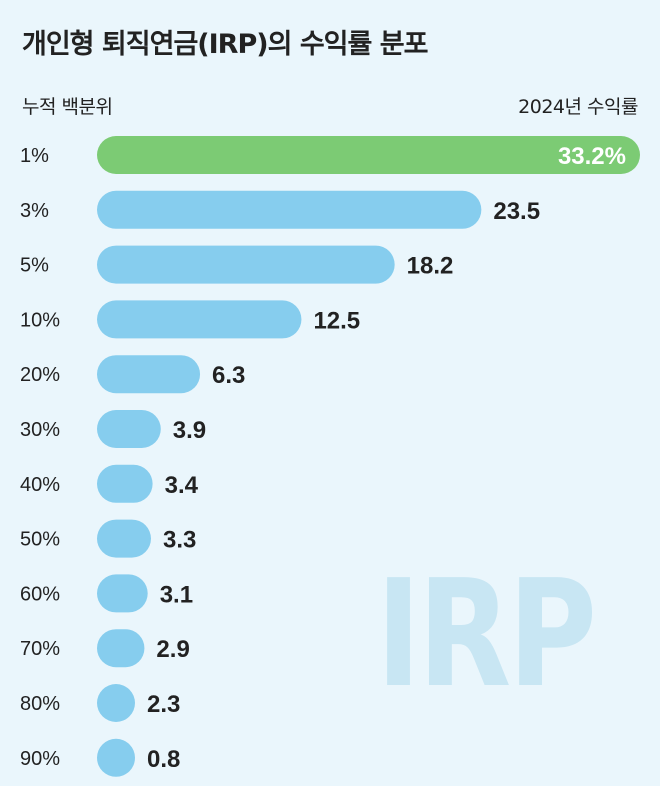 The width and height of the screenshot is (660, 786). What do you see at coordinates (430, 266) in the screenshot?
I see `value-label: 18.2` at bounding box center [430, 266].